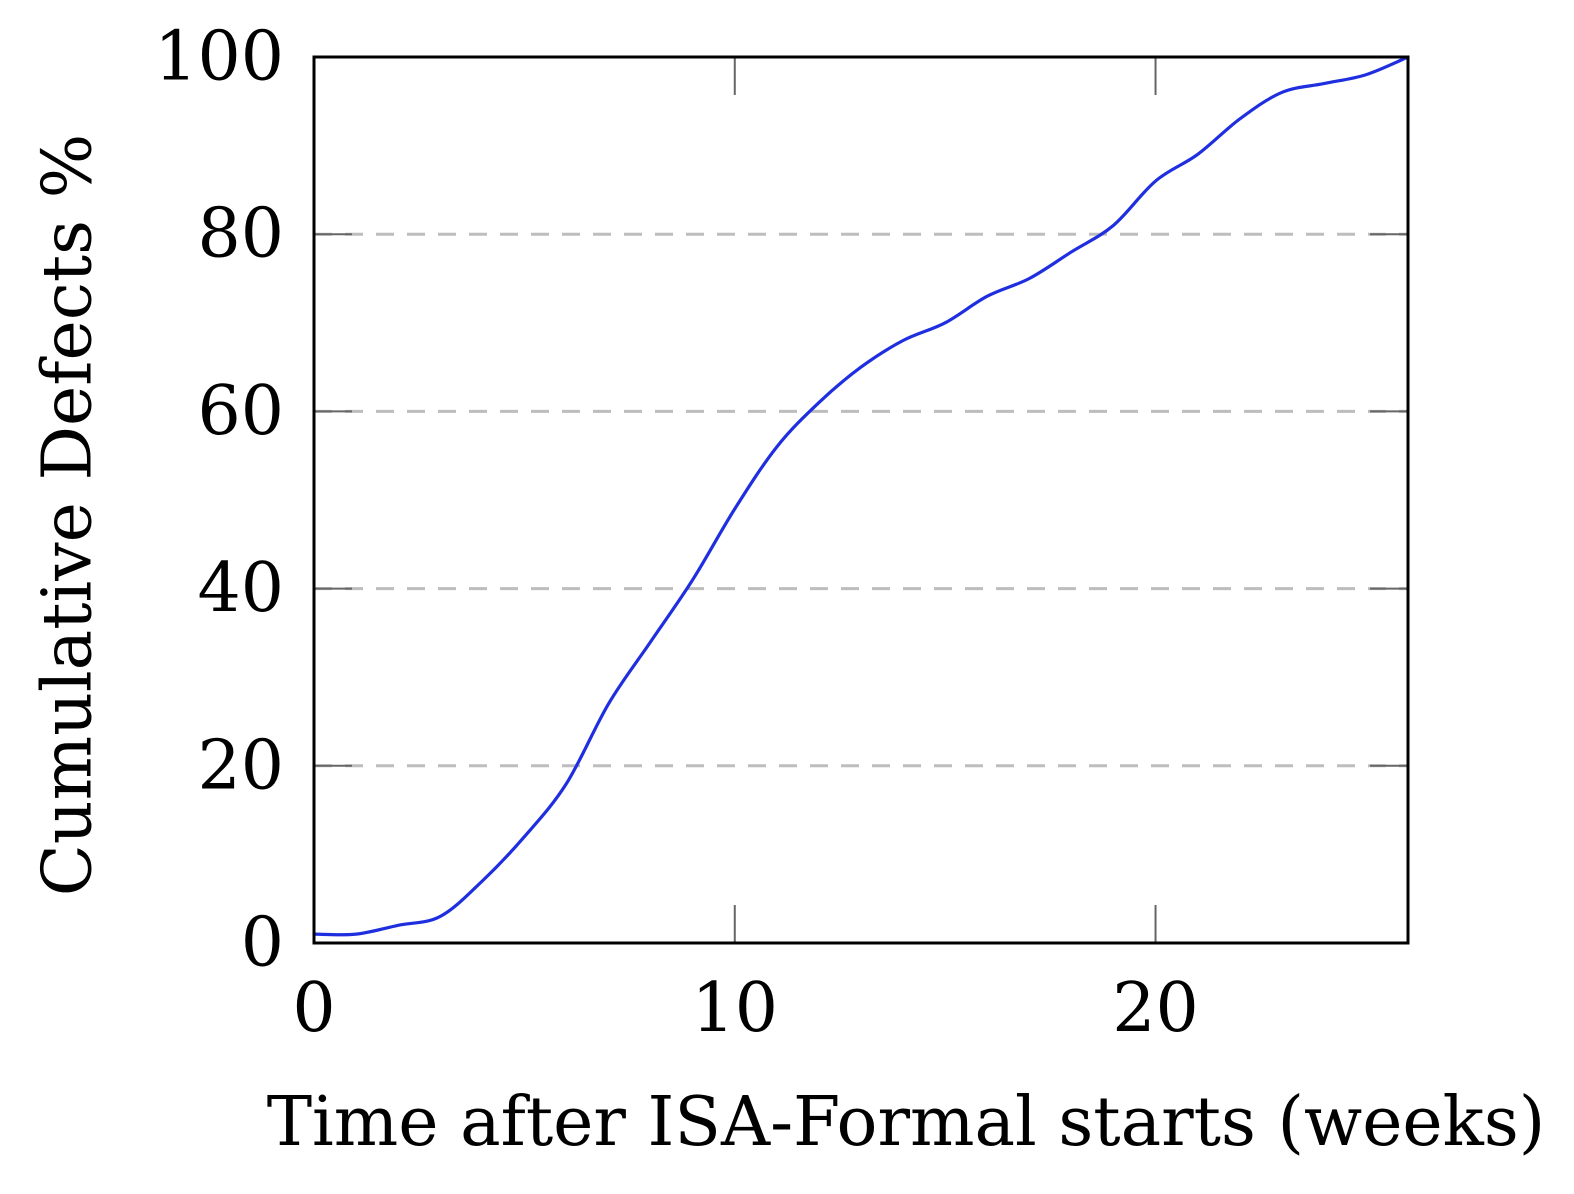 The image size is (1574, 1194). What do you see at coordinates (262, 943) in the screenshot?
I see `y-tick-label: 0` at bounding box center [262, 943].